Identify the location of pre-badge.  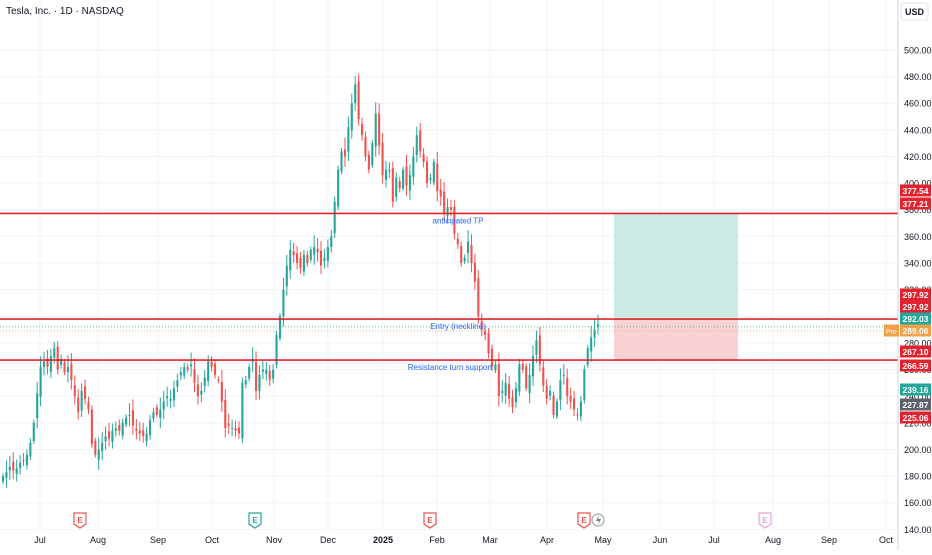
(891, 330).